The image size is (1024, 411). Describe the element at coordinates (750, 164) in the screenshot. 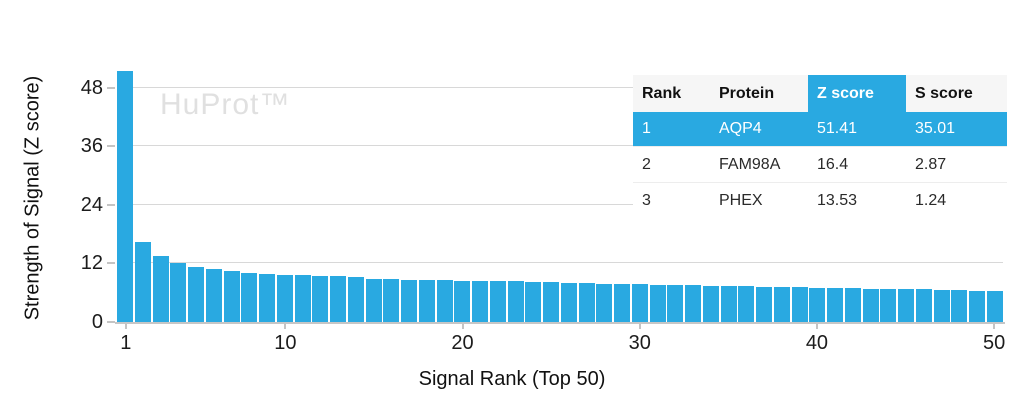

I see `cell-protein: FAM98A` at that location.